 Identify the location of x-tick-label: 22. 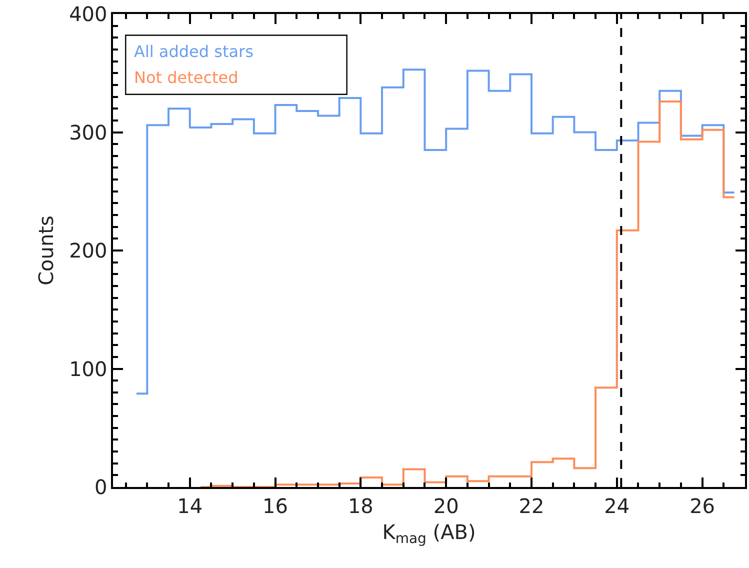
(531, 506).